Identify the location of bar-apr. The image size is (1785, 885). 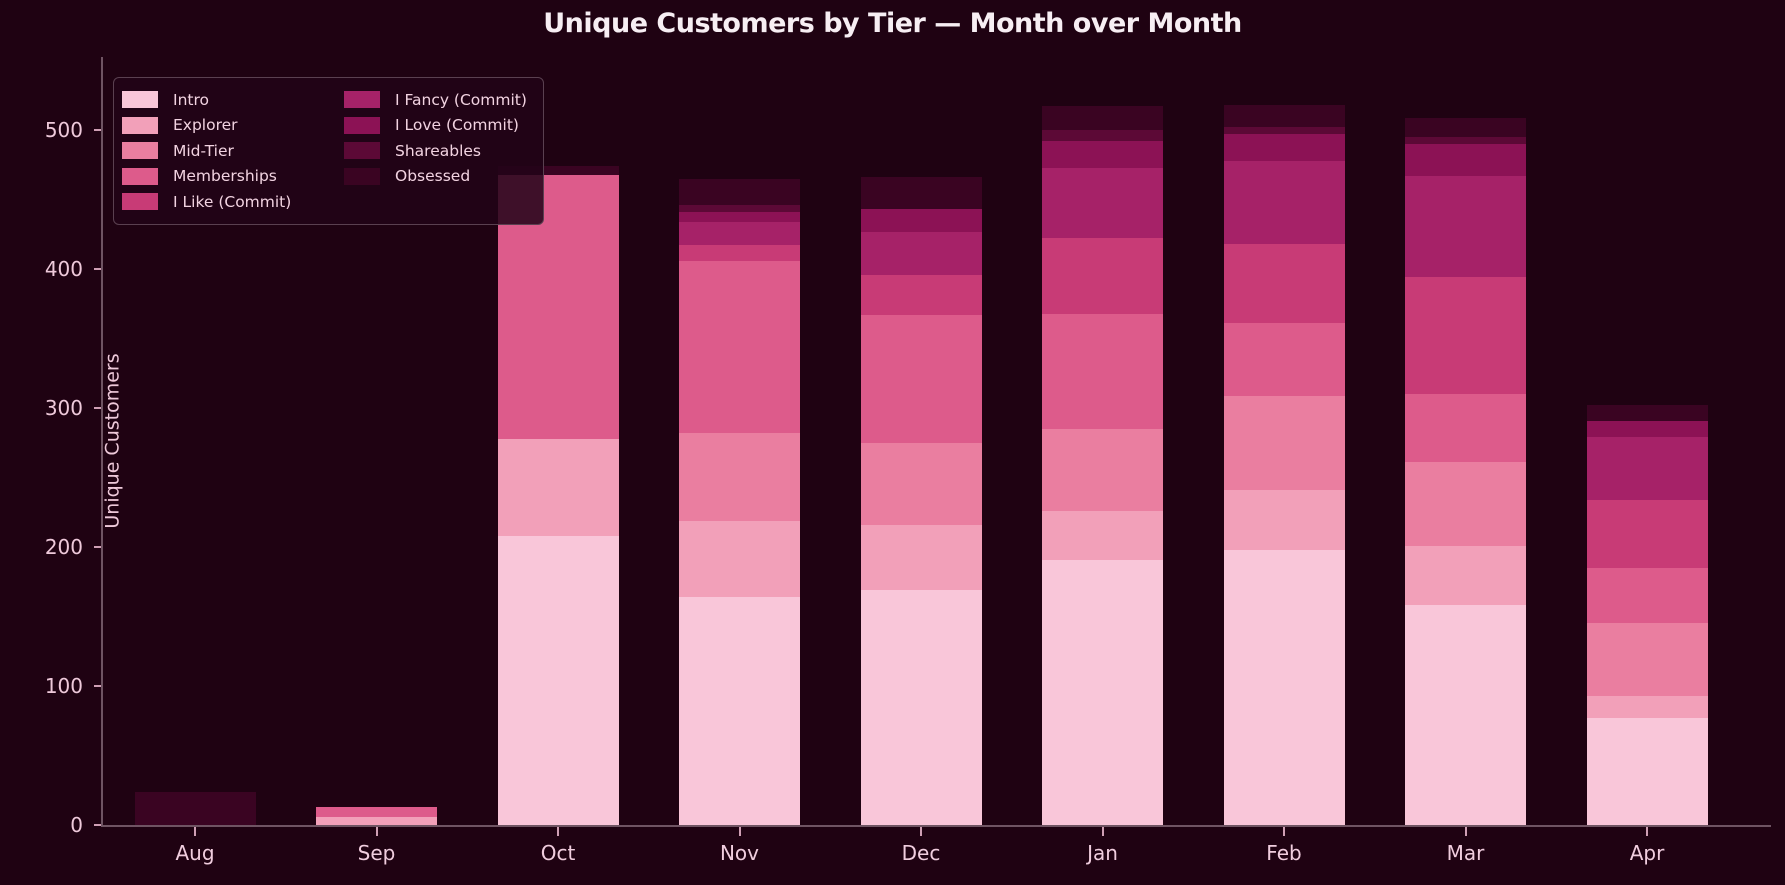
(1647, 615).